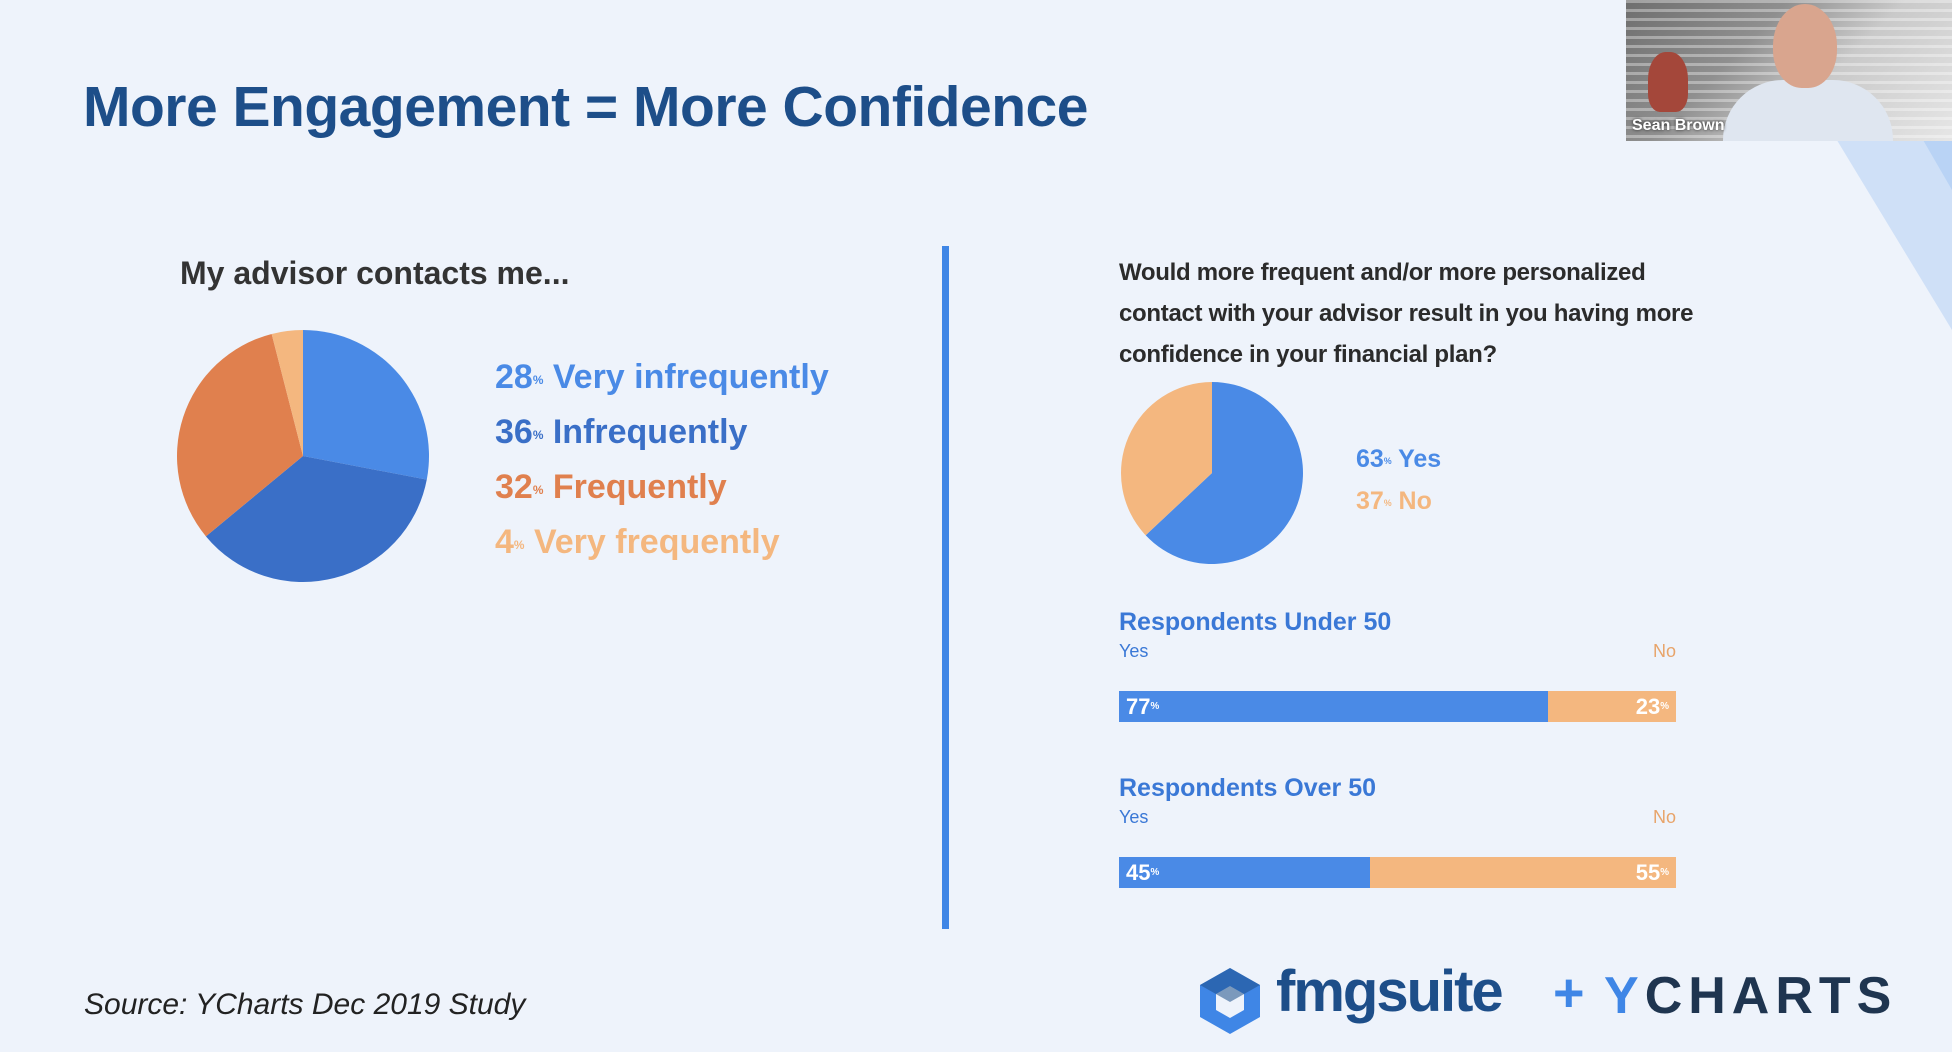 The image size is (1952, 1052). I want to click on legend-yes: 63% Yes, so click(1398, 459).